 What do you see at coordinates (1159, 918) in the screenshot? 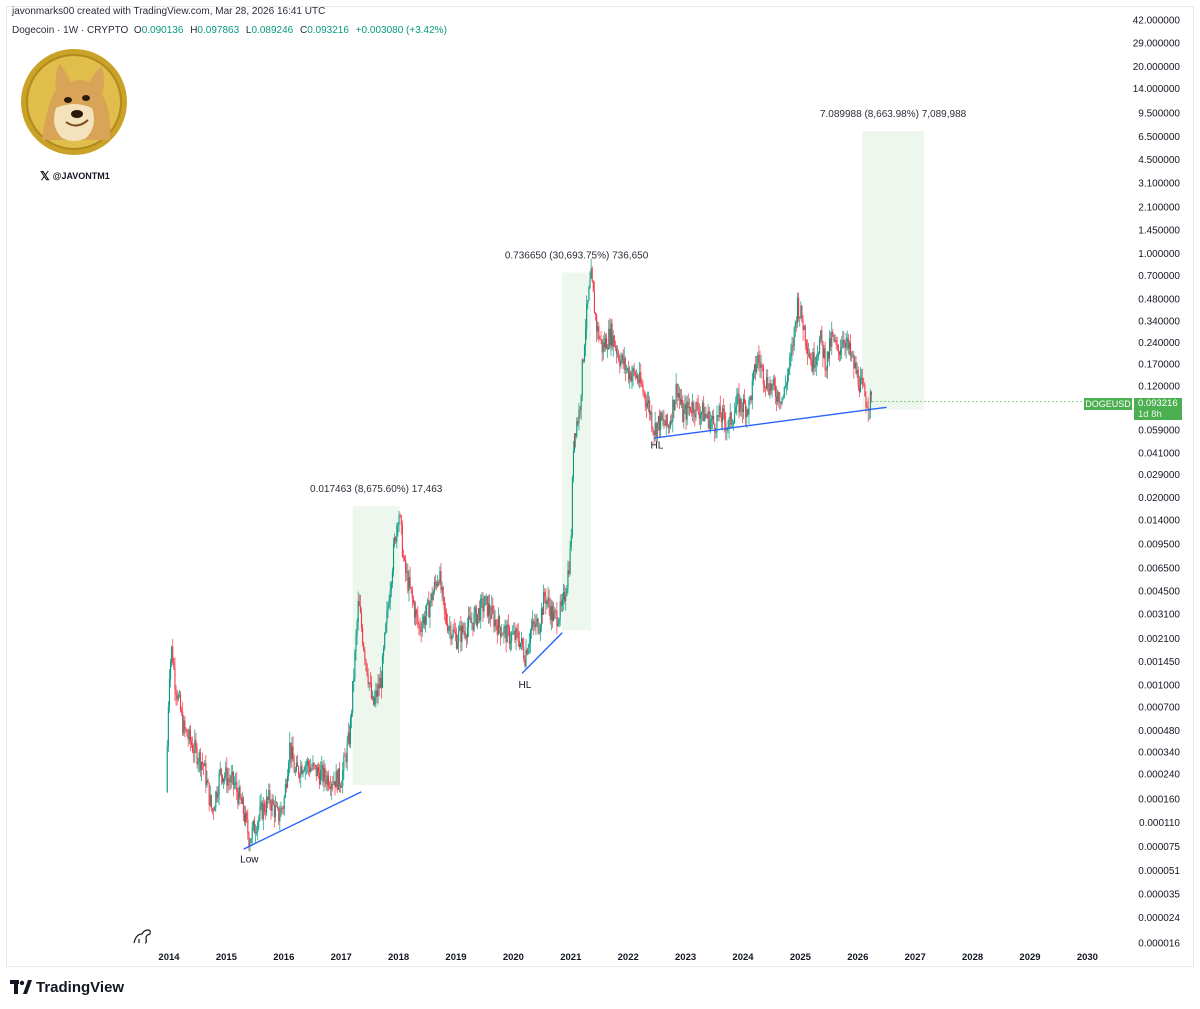
I see `y-tick-label: 0.000024` at bounding box center [1159, 918].